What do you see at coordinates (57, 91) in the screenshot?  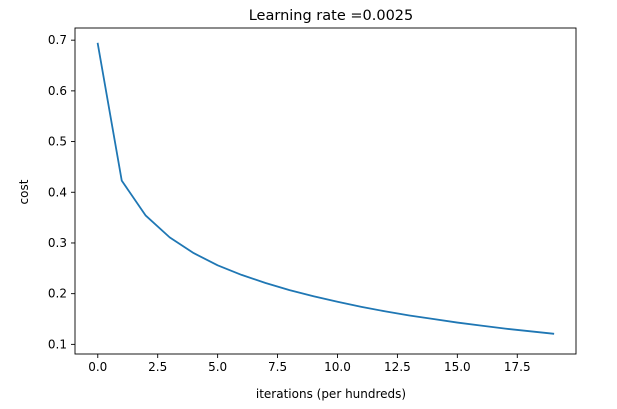 I see `y-tick-label: 0.6` at bounding box center [57, 91].